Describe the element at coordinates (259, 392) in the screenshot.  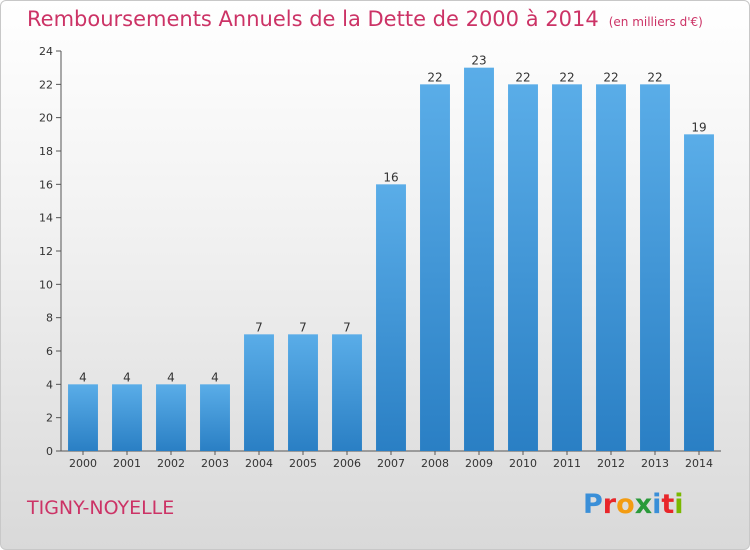
I see `bar-2004` at that location.